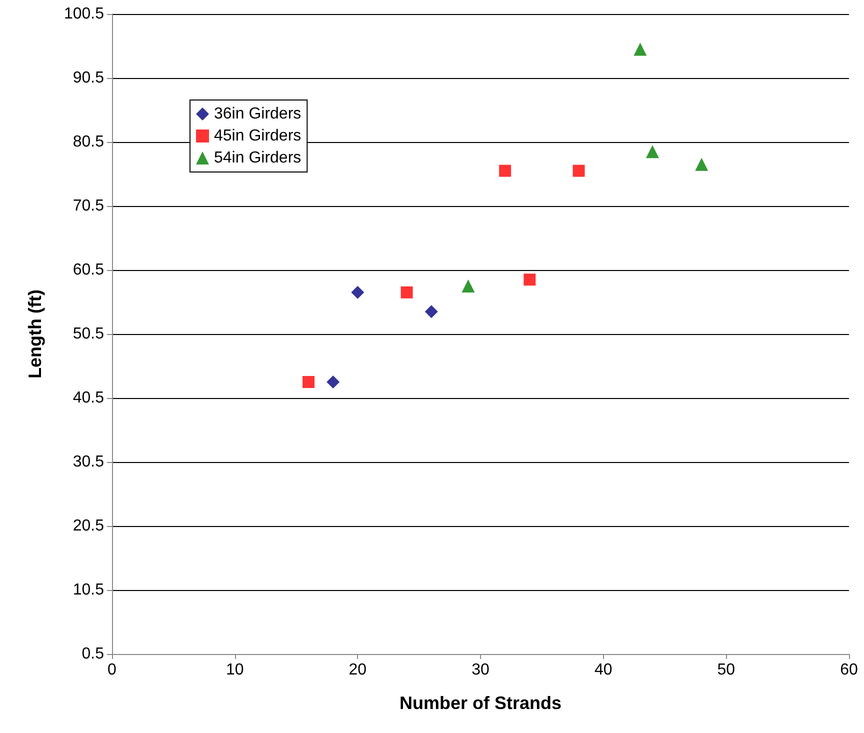 This screenshot has width=864, height=733. Describe the element at coordinates (357, 670) in the screenshot. I see `x-tick-label: 20` at that location.